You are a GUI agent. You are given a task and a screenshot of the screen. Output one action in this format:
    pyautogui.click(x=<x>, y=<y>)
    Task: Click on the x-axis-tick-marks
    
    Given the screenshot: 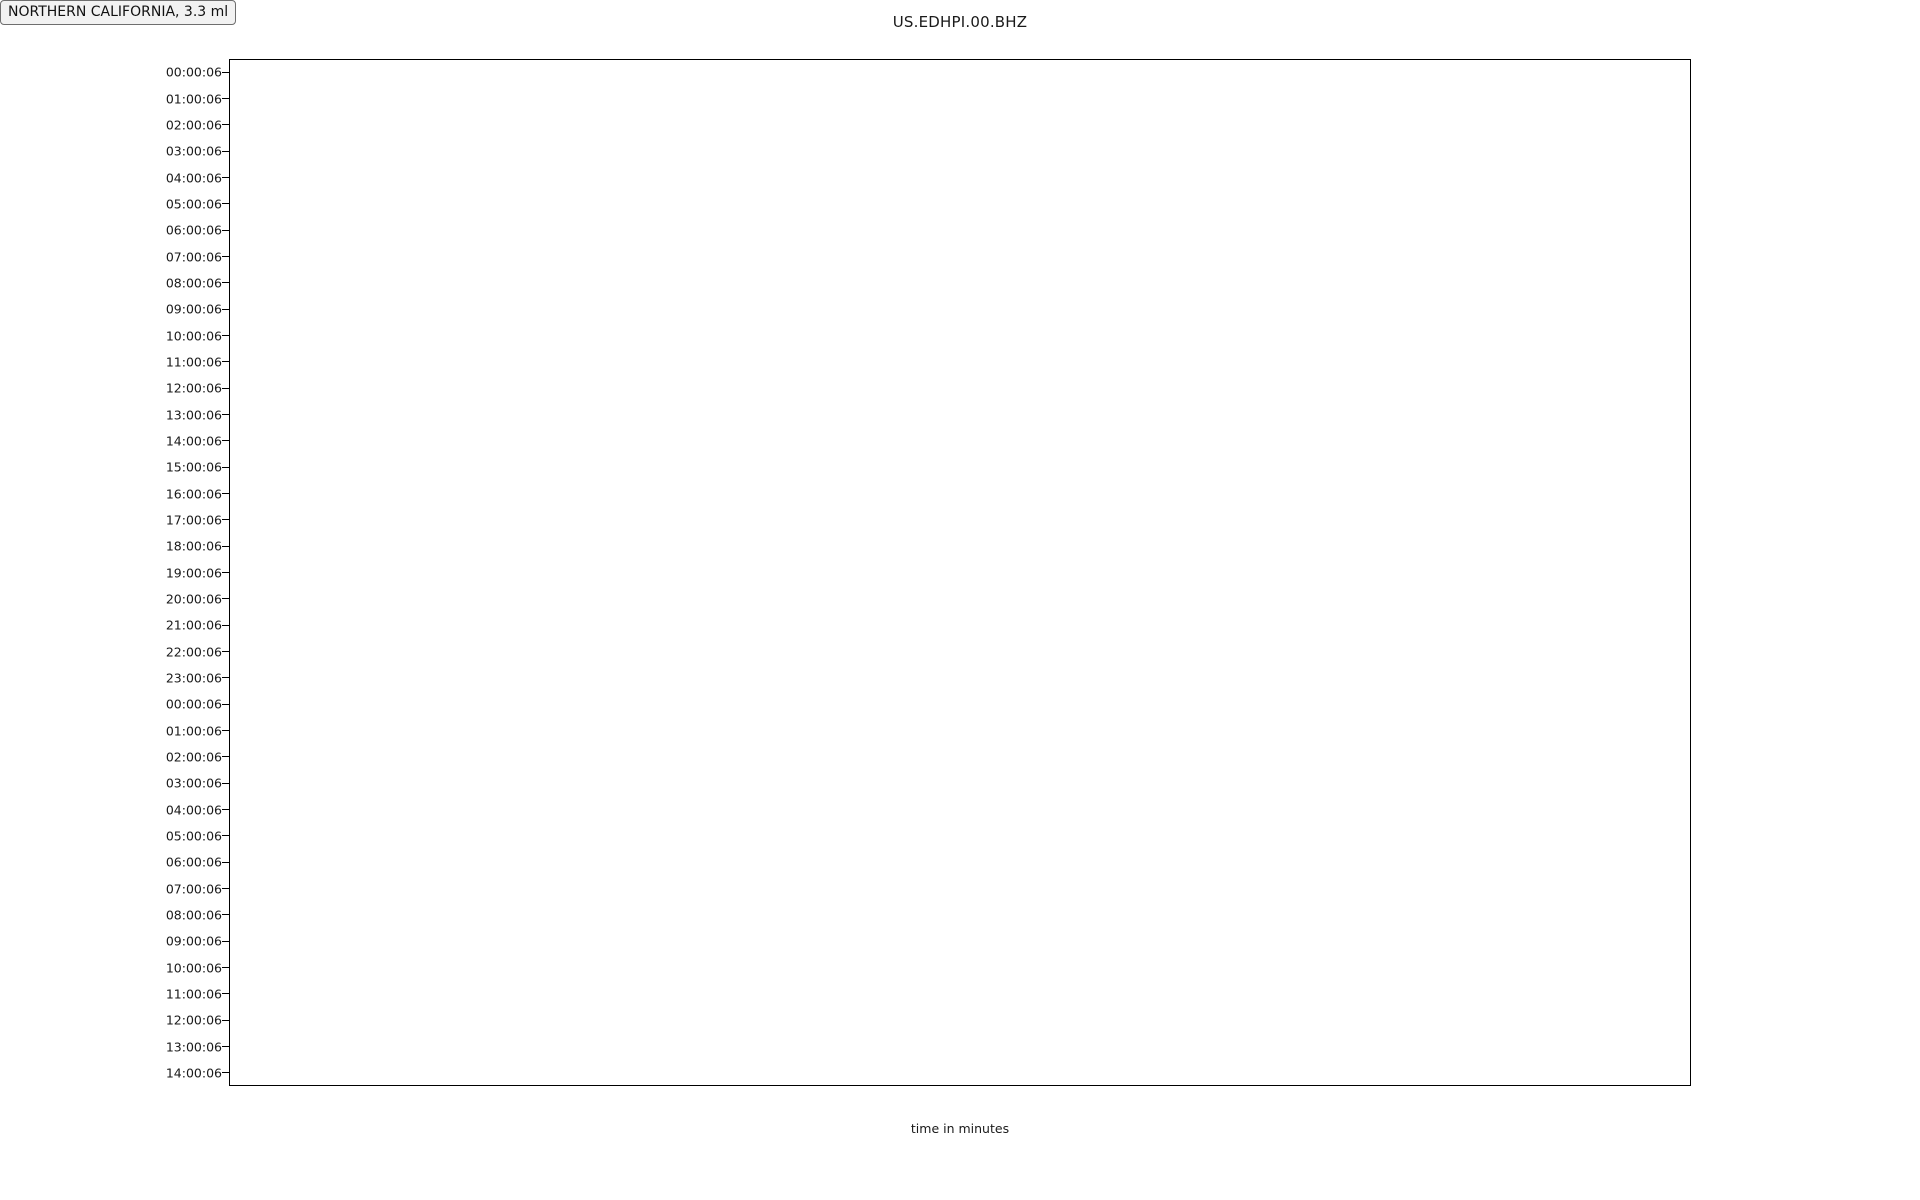 What is the action you would take?
    pyautogui.click(x=960, y=1090)
    